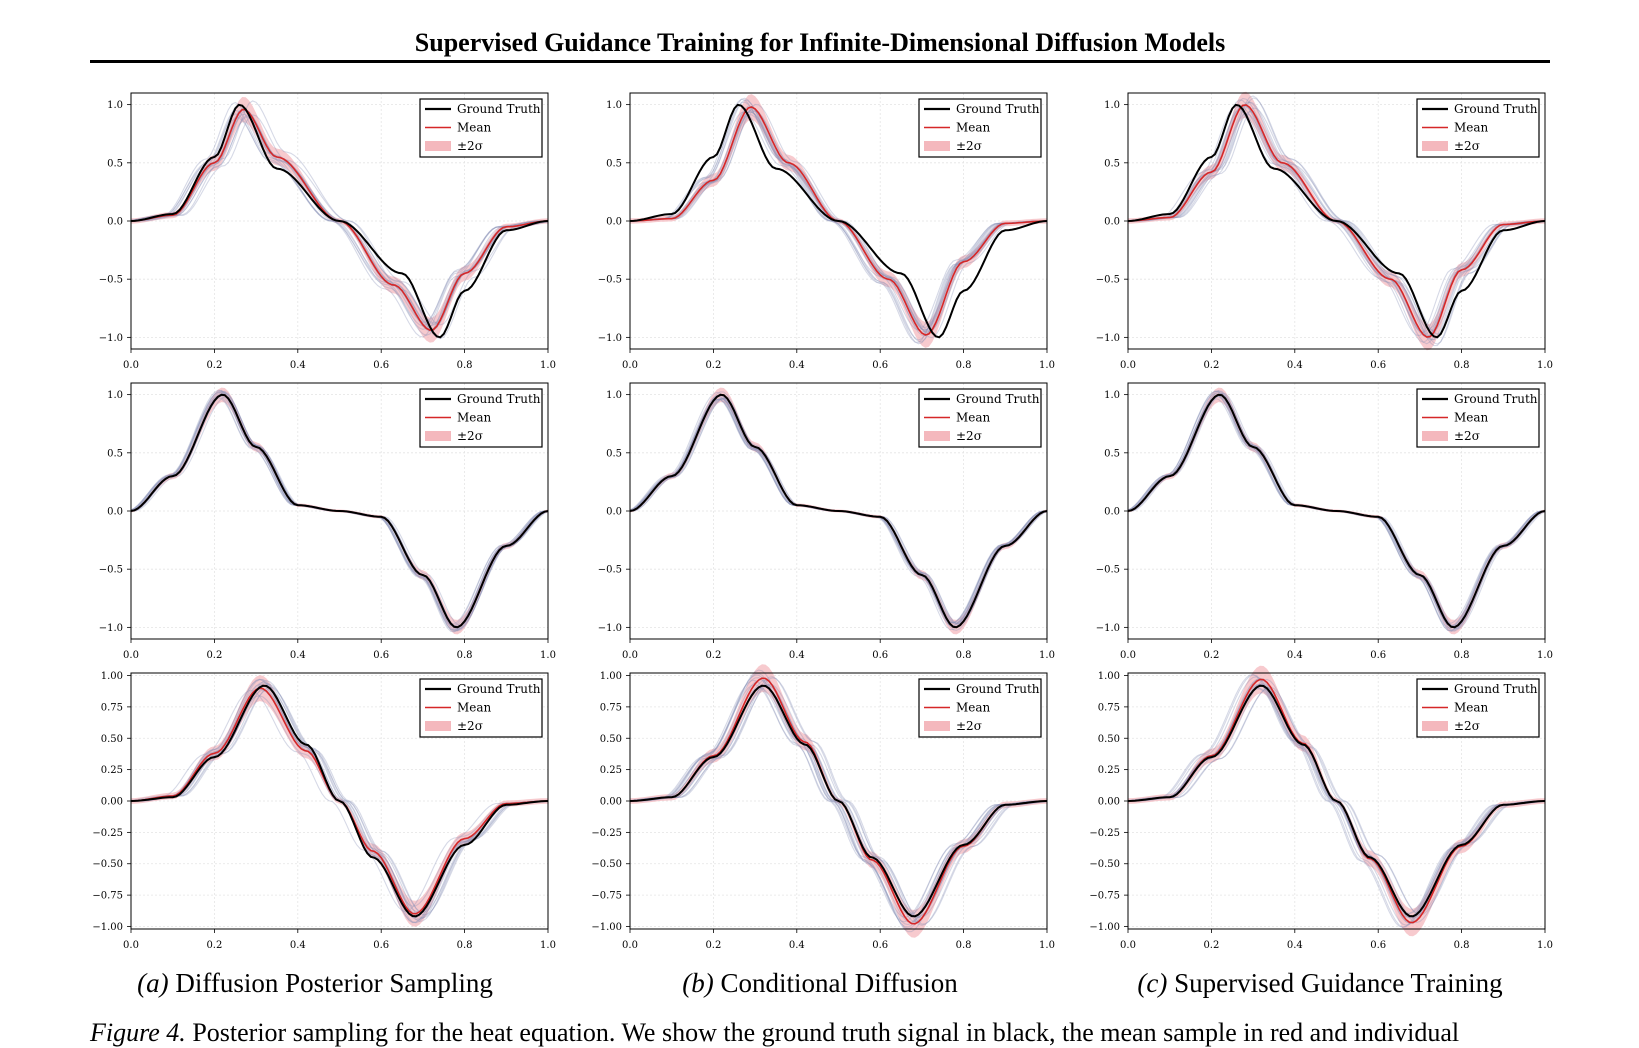 The image size is (1639, 1048). I want to click on subcaption-c-title: Supervised Guidance Training, so click(1338, 983).